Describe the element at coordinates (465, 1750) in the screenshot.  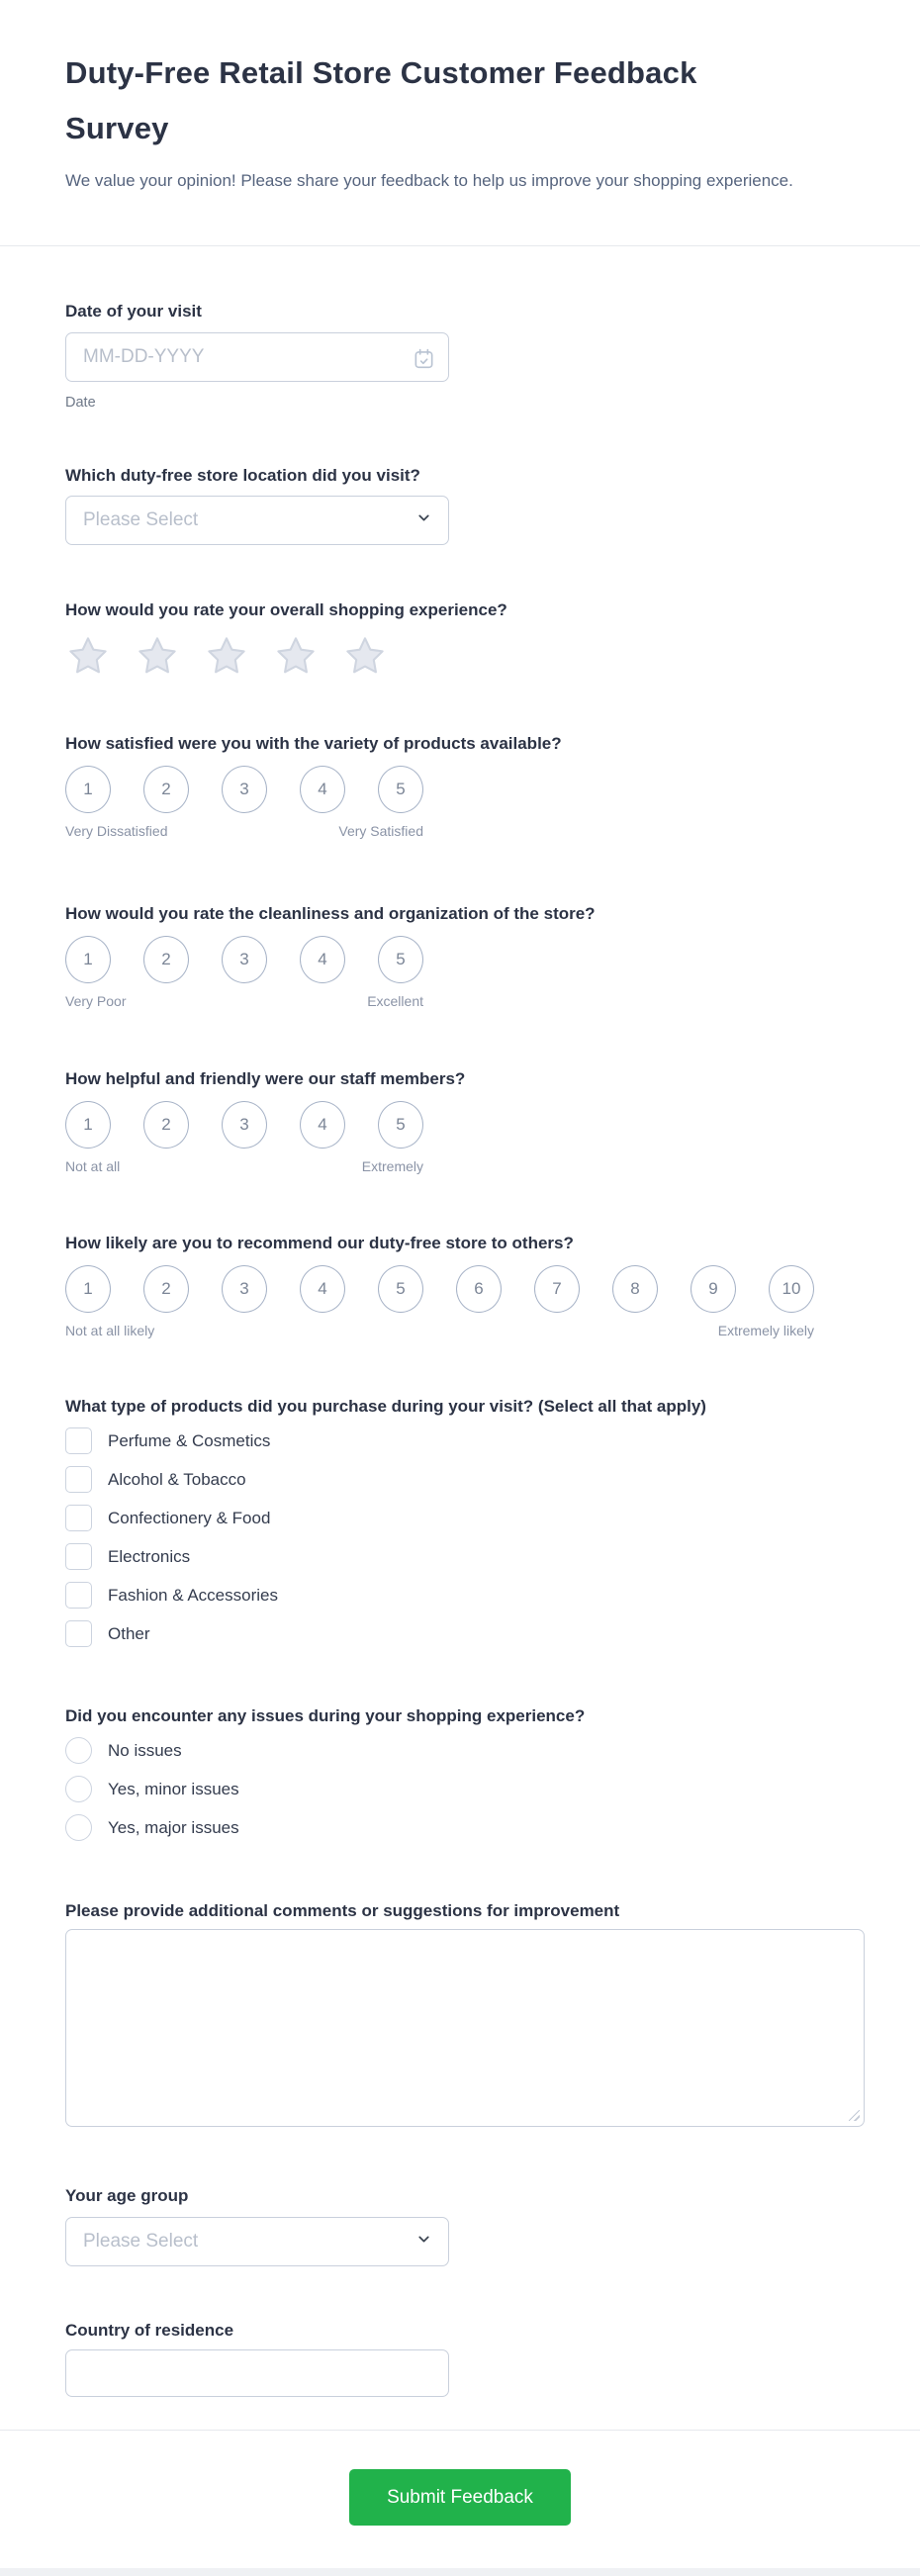
I see `radio-option: No issues` at that location.